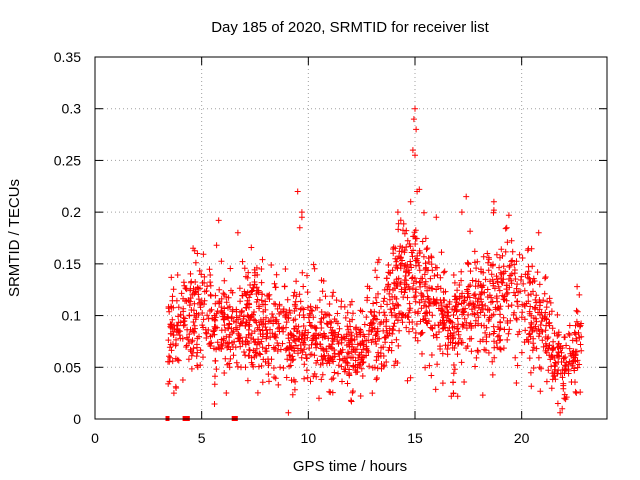 This screenshot has height=480, width=640. I want to click on x-tick-label: 10, so click(309, 438).